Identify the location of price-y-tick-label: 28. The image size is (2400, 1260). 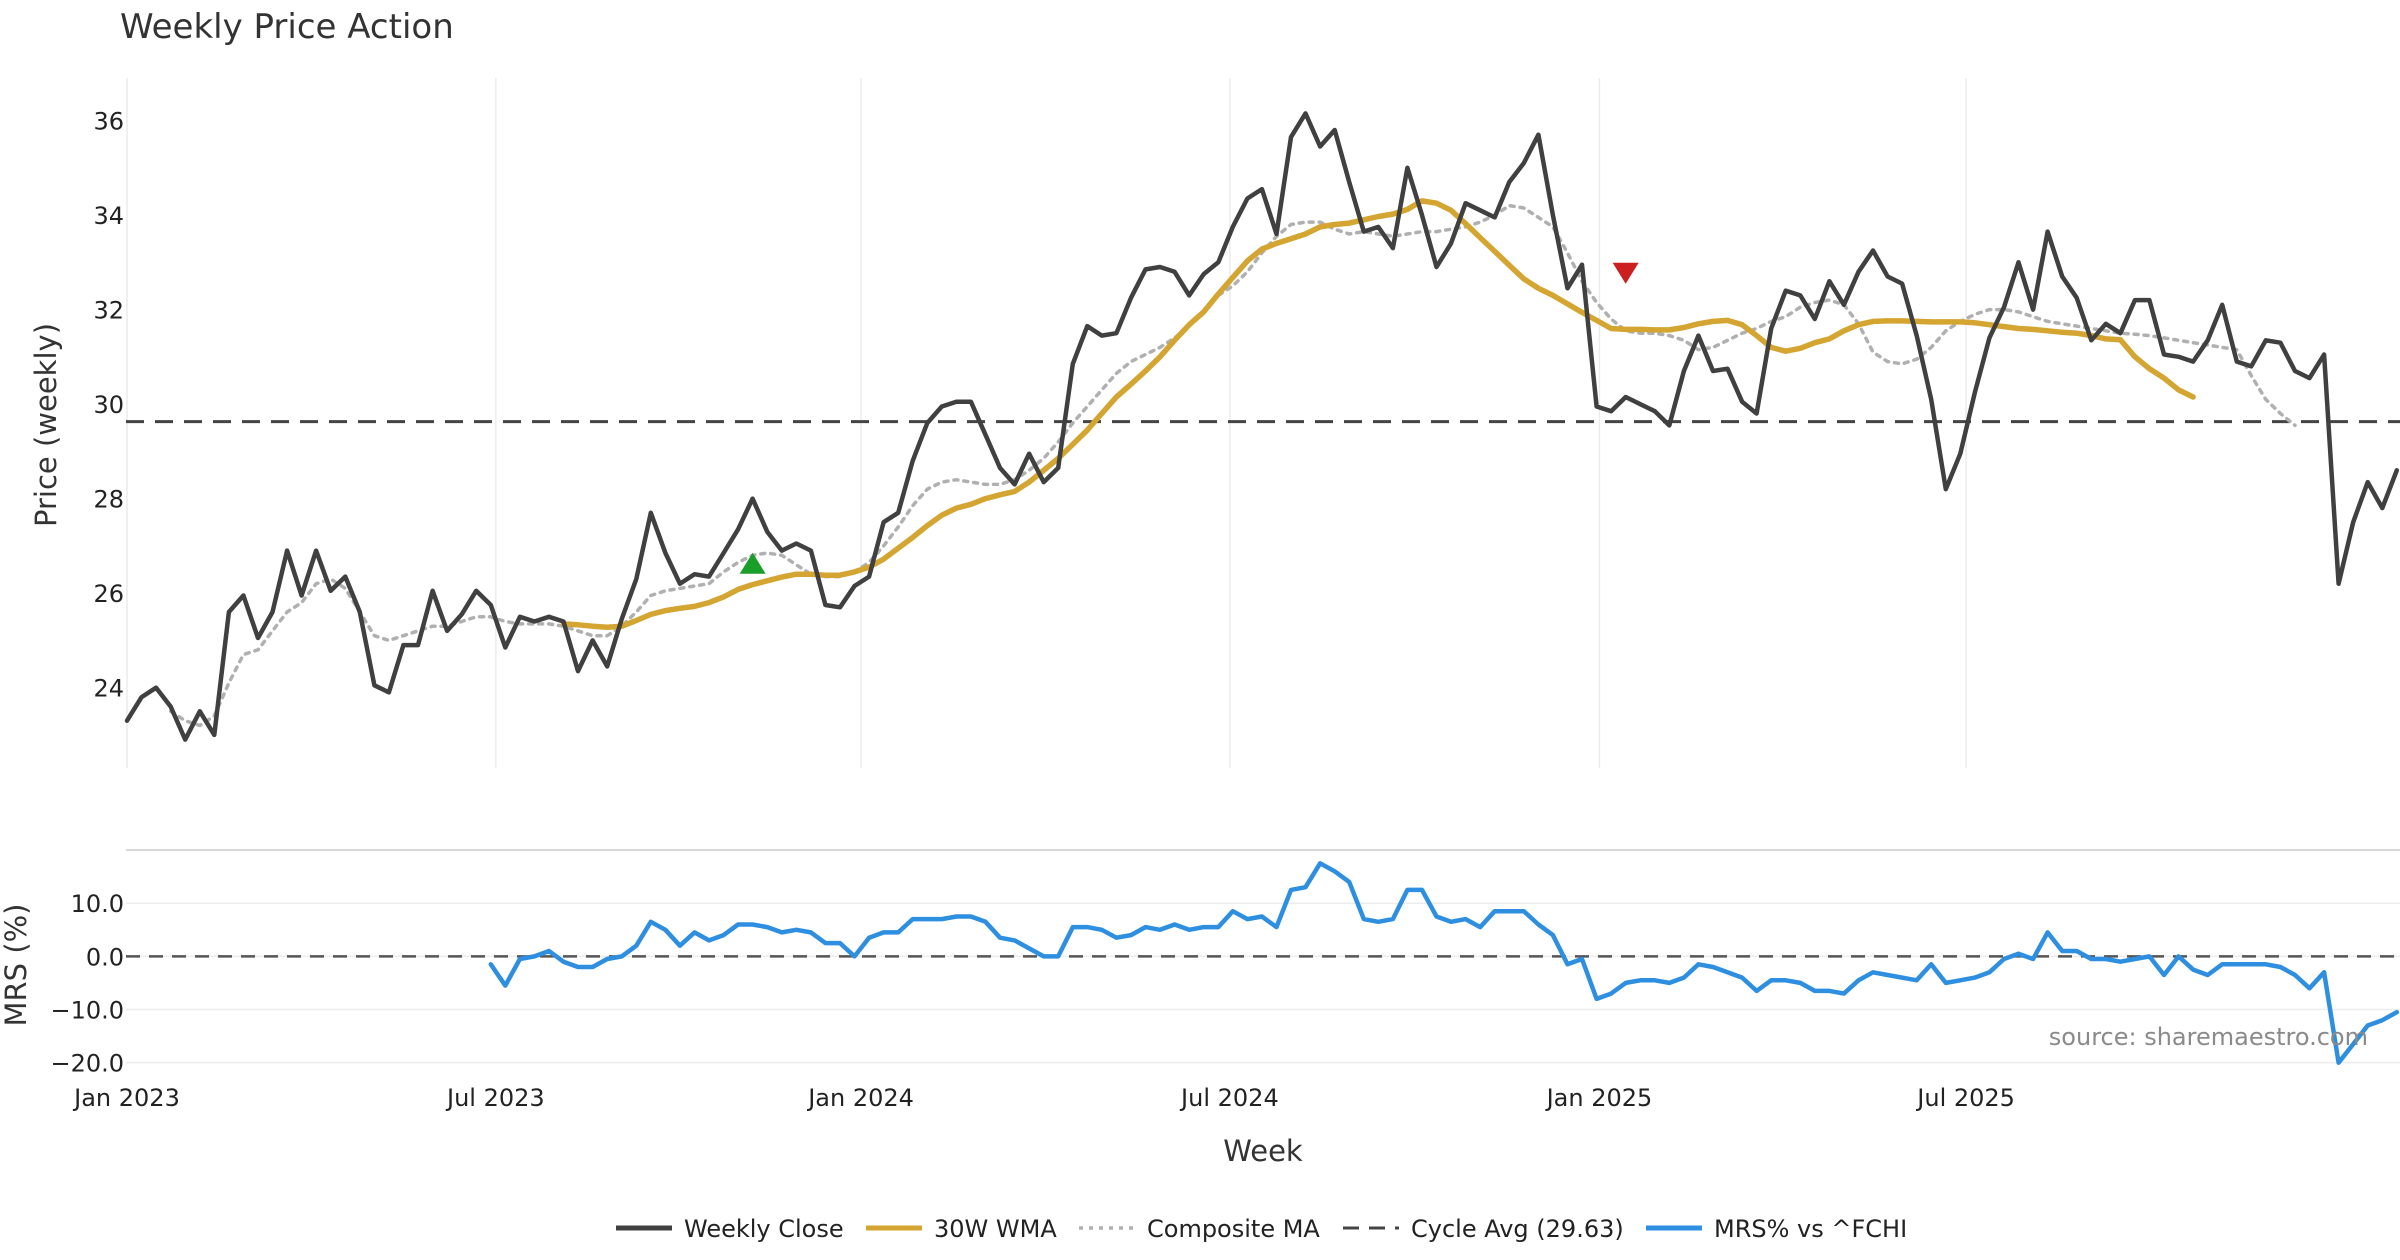
(108, 500).